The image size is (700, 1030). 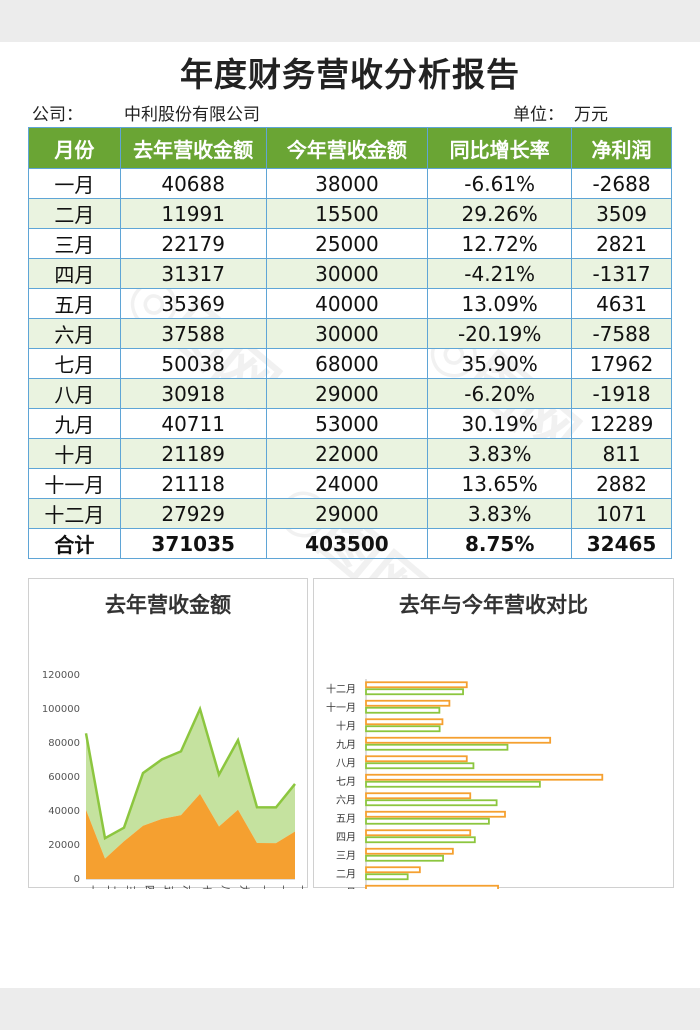 What do you see at coordinates (64, 845) in the screenshot?
I see `y-tick-label: 20000` at bounding box center [64, 845].